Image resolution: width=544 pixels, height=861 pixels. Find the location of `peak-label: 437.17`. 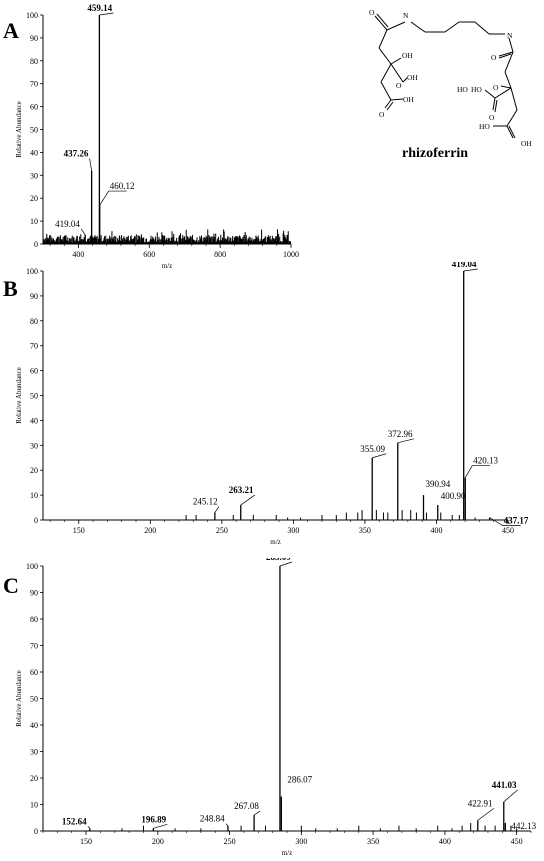

peak-label: 437.17 is located at coordinates (516, 521).